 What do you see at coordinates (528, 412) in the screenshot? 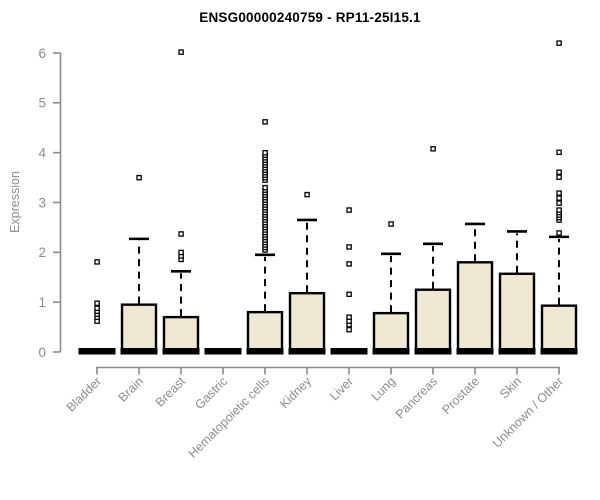
I see `x-tick-label: Unknown / Other` at bounding box center [528, 412].